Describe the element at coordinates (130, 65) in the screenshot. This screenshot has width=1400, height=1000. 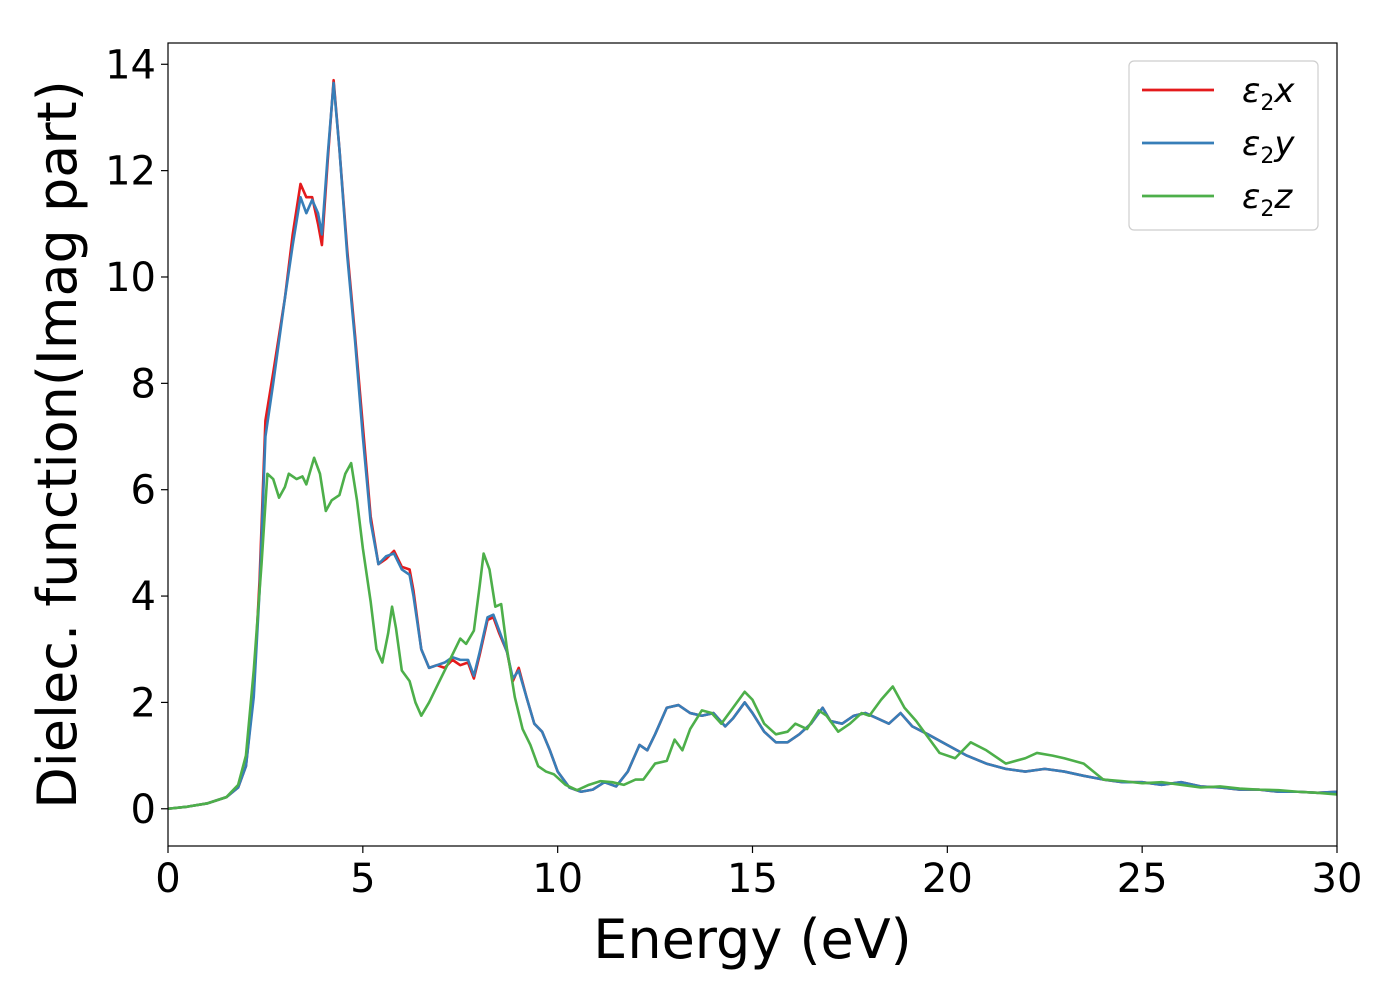
I see `y-tick-label: 14` at that location.